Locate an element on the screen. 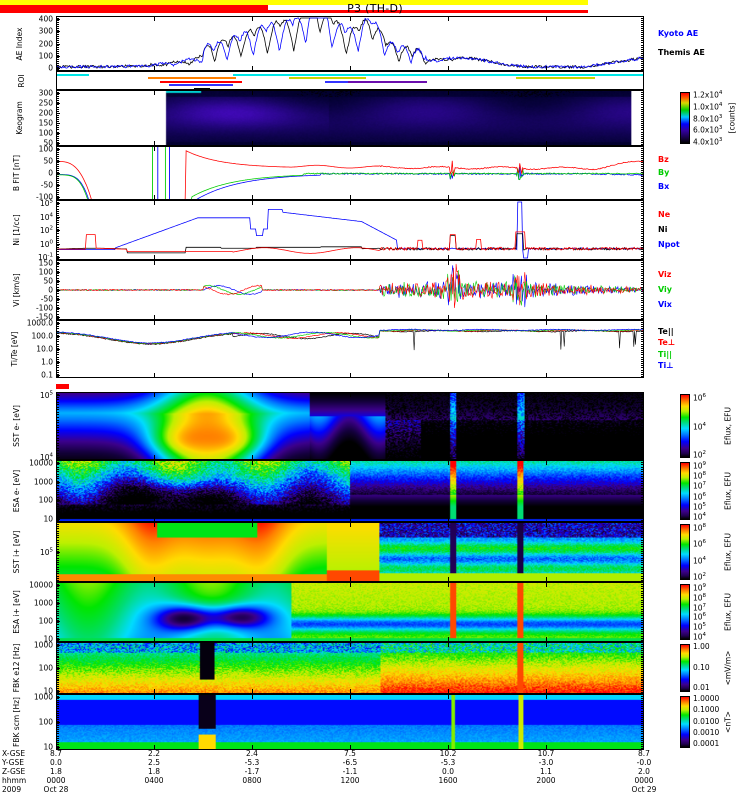  axis-value-y-2: -5.3 is located at coordinates (252, 762).